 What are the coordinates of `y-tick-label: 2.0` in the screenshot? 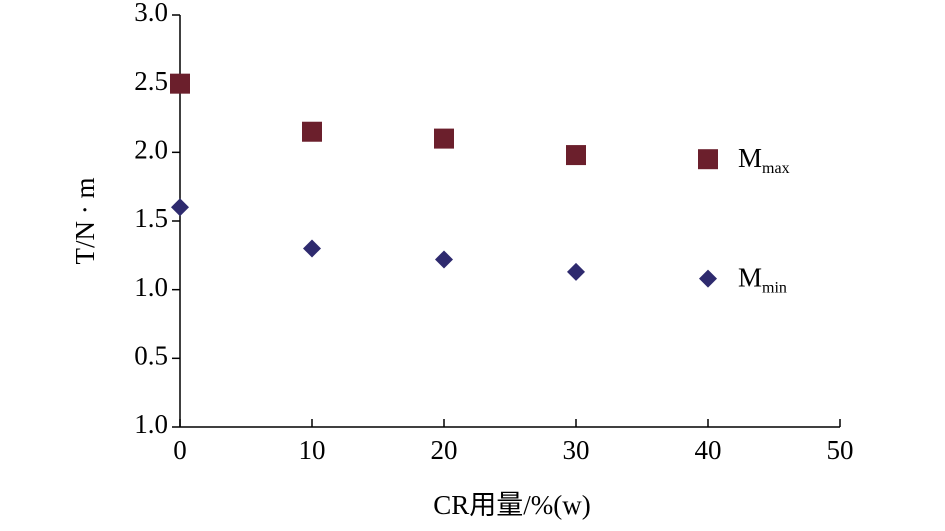 It's located at (151, 150).